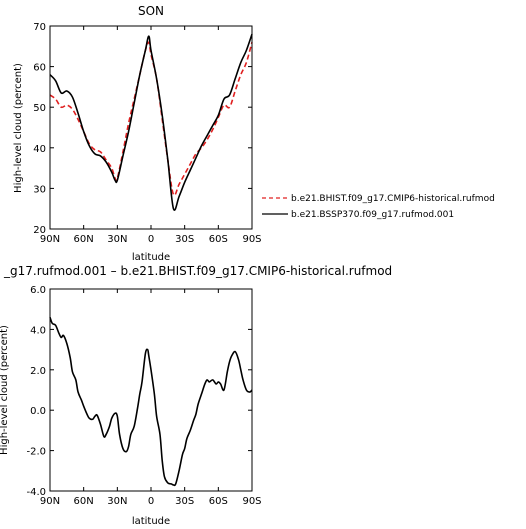 Image resolution: width=526 pixels, height=529 pixels. Describe the element at coordinates (39, 230) in the screenshot. I see `top-y-tick-label: 20` at that location.